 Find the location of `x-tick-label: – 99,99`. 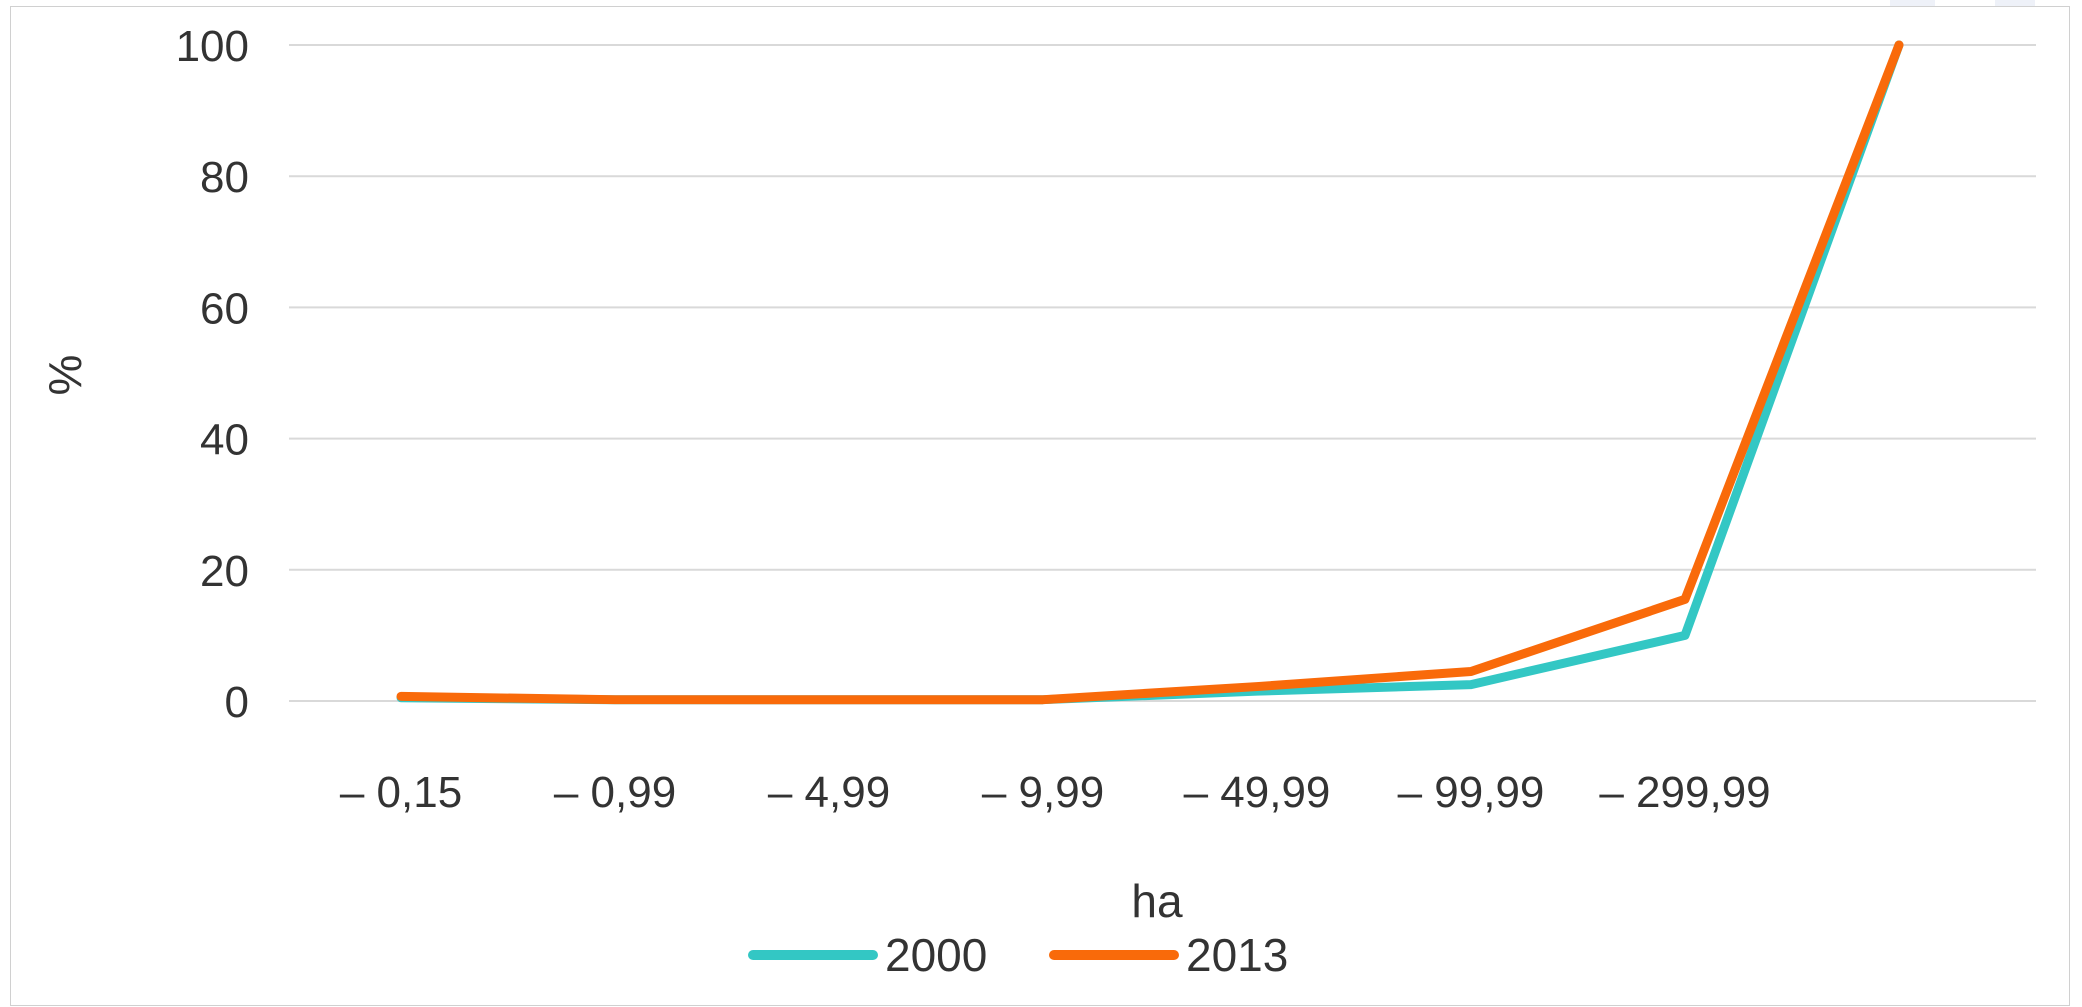

x-tick-label: – 99,99 is located at coordinates (1471, 792).